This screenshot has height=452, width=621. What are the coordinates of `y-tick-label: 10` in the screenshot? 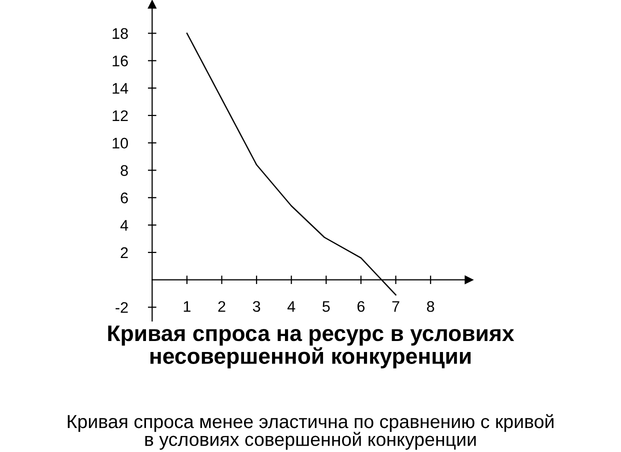 It's located at (120, 143).